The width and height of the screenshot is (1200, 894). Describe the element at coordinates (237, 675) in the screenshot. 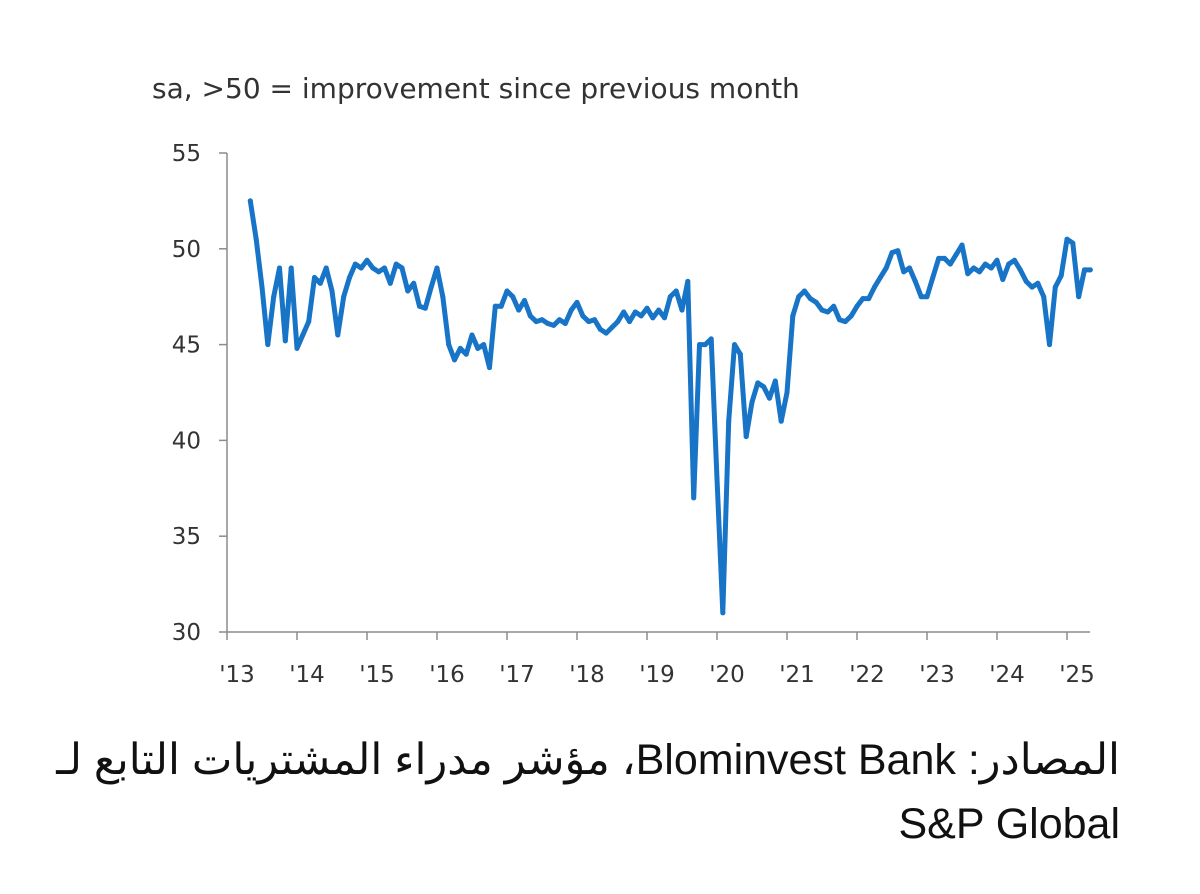

I see `x-tick-label: '13` at that location.